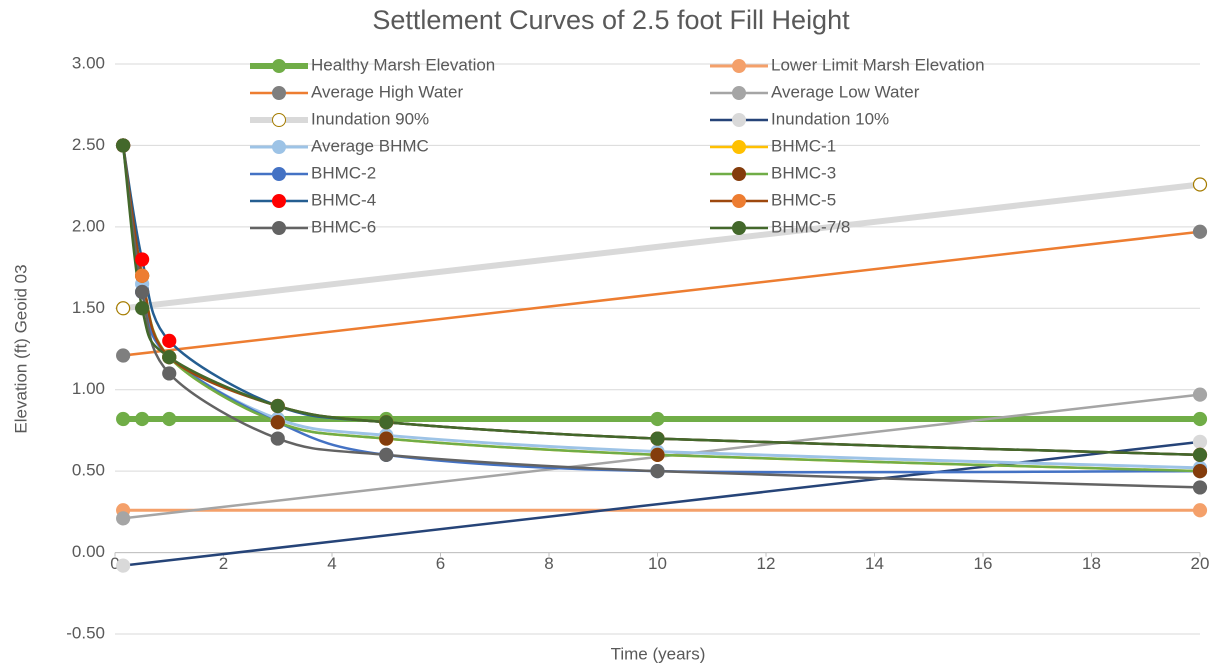 Image resolution: width=1219 pixels, height=668 pixels. I want to click on y-tick-label: 2.00, so click(88, 225).